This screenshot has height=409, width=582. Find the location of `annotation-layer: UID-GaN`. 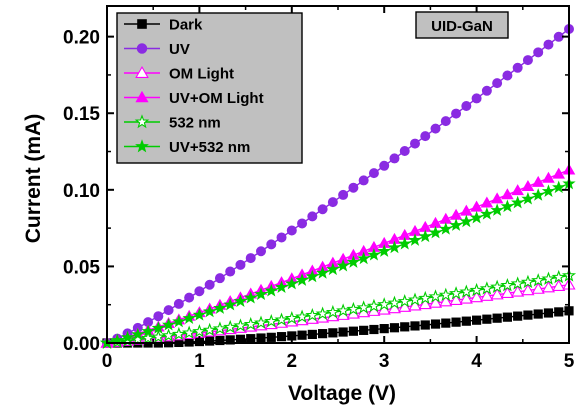

annotation-layer: UID-GaN is located at coordinates (462, 25).